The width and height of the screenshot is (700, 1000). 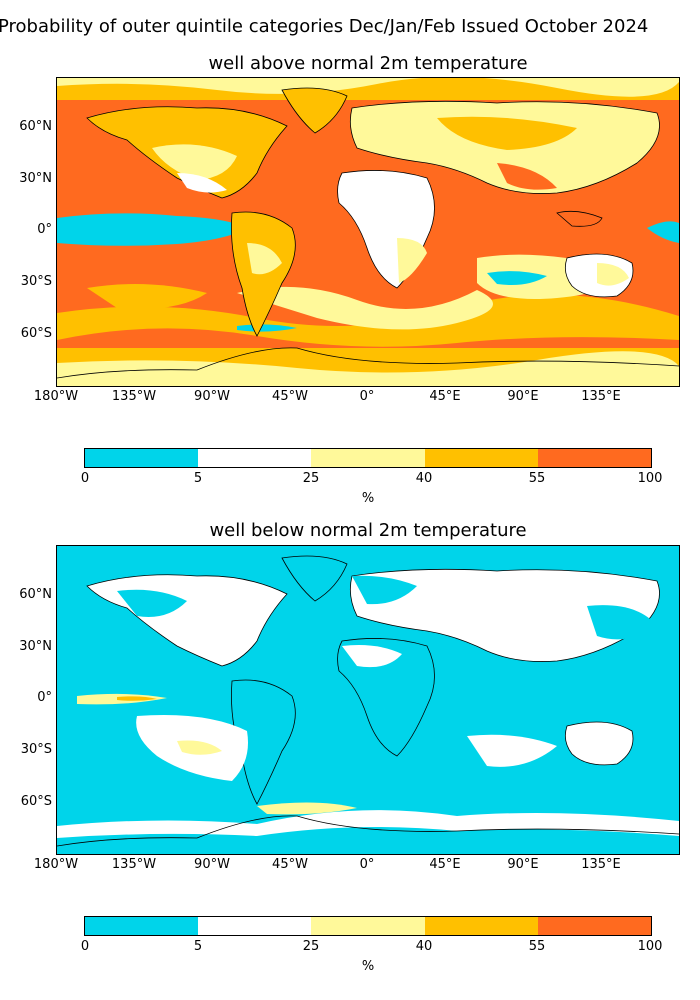 What do you see at coordinates (368, 63) in the screenshot?
I see `panel-title-above: well above normal 2m temperature` at bounding box center [368, 63].